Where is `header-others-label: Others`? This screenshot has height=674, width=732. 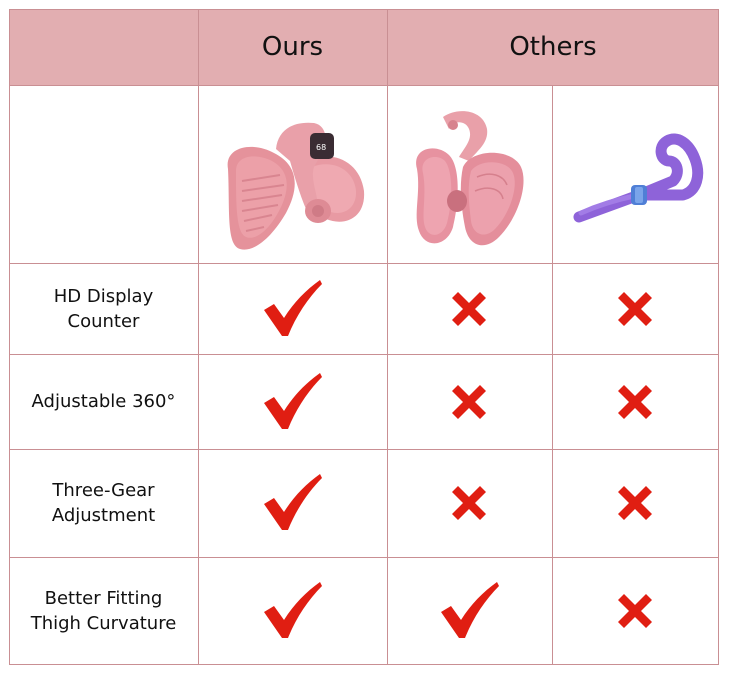 header-others-label: Others is located at coordinates (553, 47).